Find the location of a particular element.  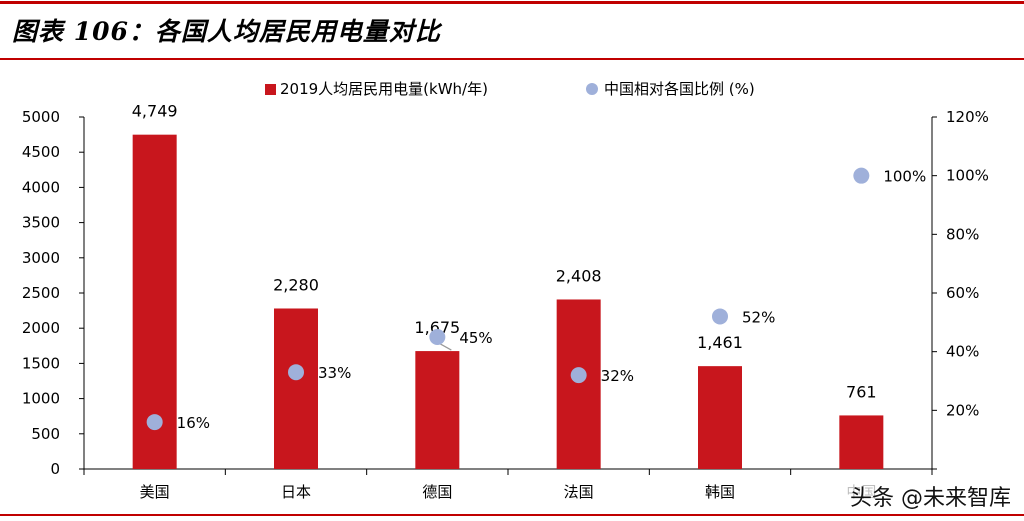

bar-value-label: 4,749 is located at coordinates (155, 111).